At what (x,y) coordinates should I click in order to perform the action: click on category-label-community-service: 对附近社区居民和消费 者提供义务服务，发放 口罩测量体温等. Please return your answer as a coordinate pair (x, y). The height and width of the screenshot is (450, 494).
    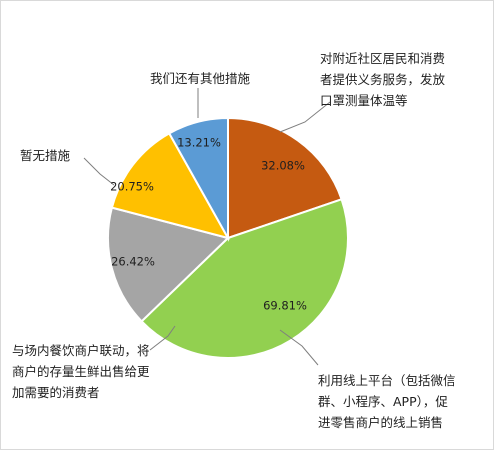
    Looking at the image, I should click on (382, 79).